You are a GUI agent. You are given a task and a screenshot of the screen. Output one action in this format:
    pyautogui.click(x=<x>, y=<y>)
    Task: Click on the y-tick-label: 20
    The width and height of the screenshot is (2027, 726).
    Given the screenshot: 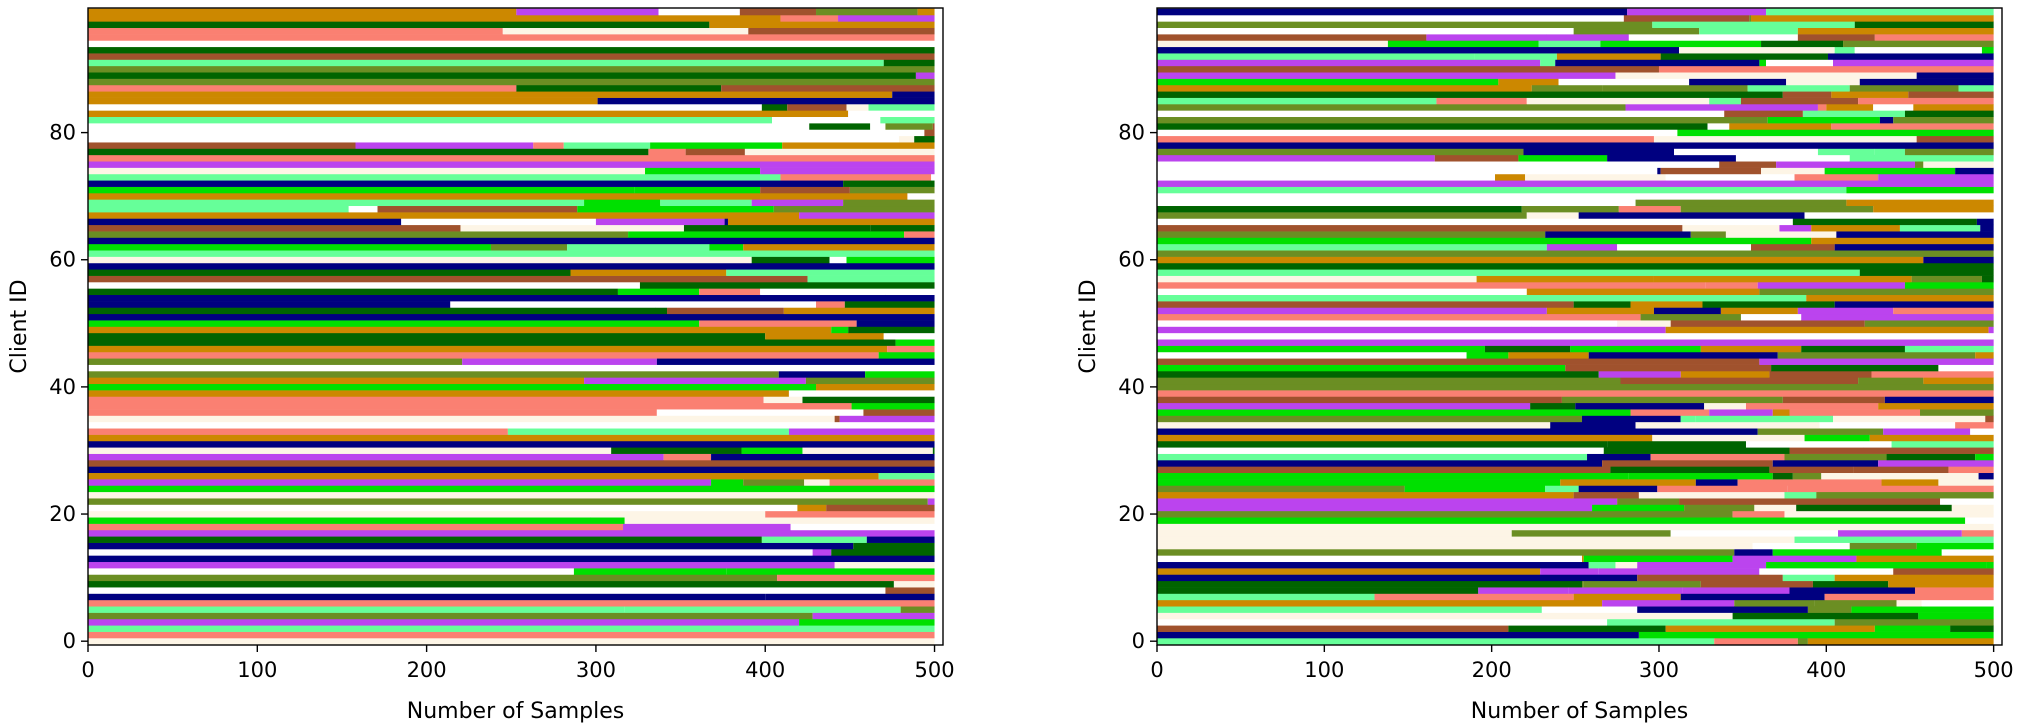 What is the action you would take?
    pyautogui.click(x=62, y=514)
    